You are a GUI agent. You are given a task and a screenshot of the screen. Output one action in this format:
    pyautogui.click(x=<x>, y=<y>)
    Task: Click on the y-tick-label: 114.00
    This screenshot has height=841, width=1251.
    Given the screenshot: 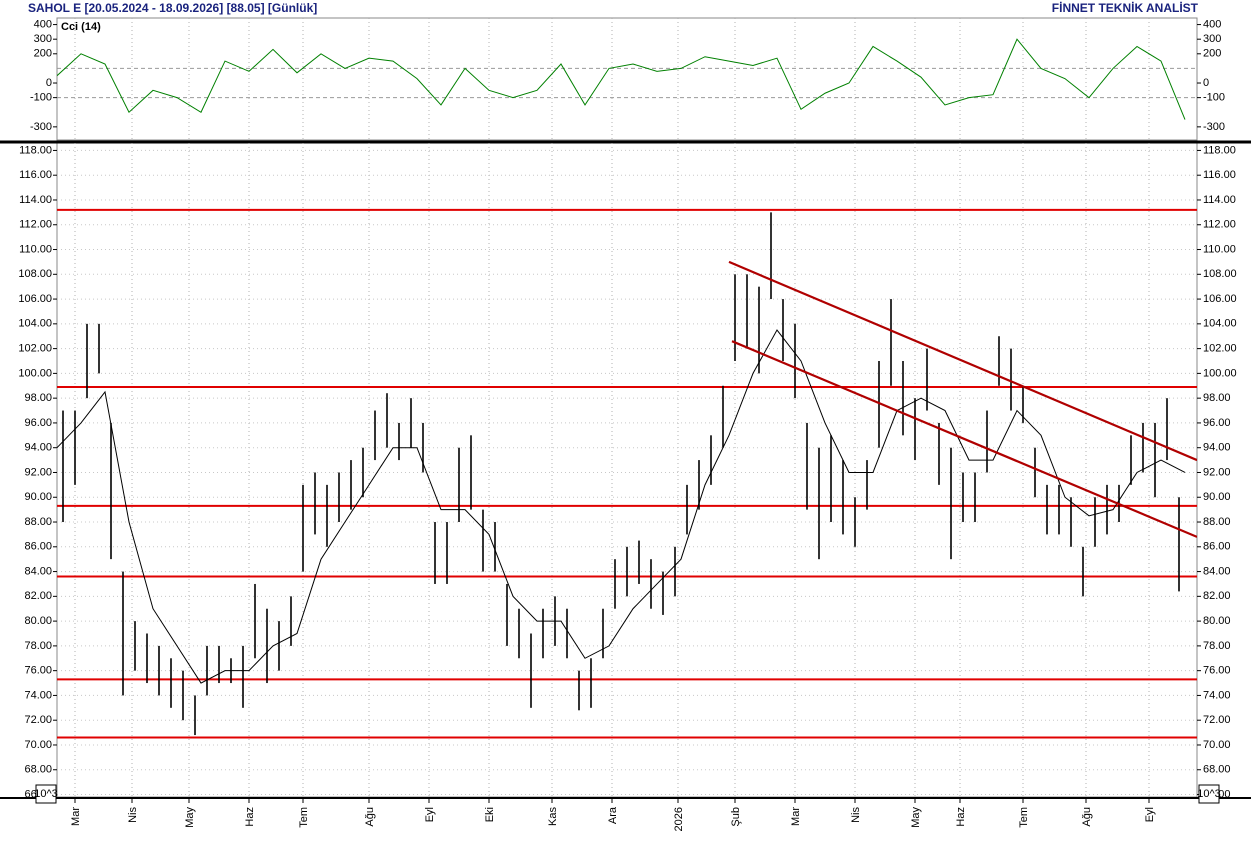 What is the action you would take?
    pyautogui.click(x=35, y=200)
    